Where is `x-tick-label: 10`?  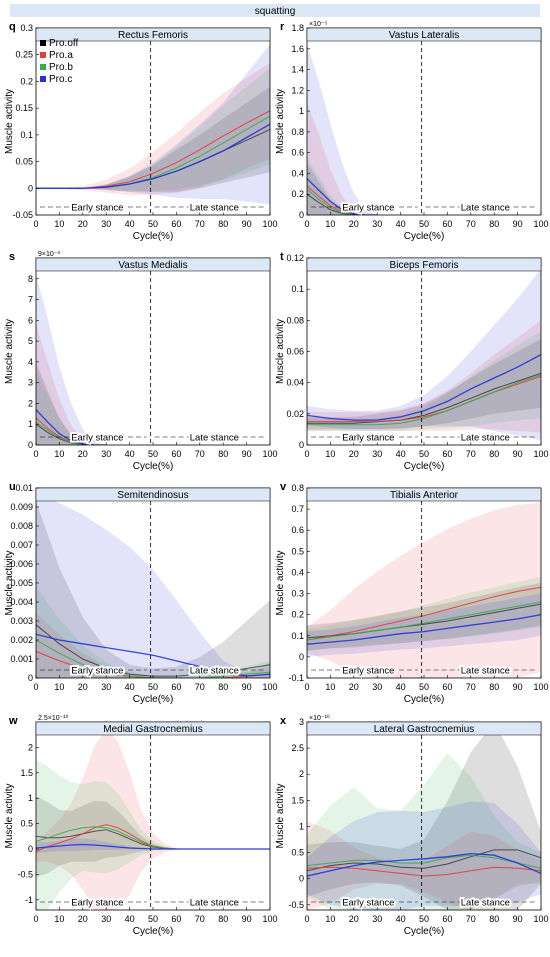
x-tick-label: 10 is located at coordinates (330, 919).